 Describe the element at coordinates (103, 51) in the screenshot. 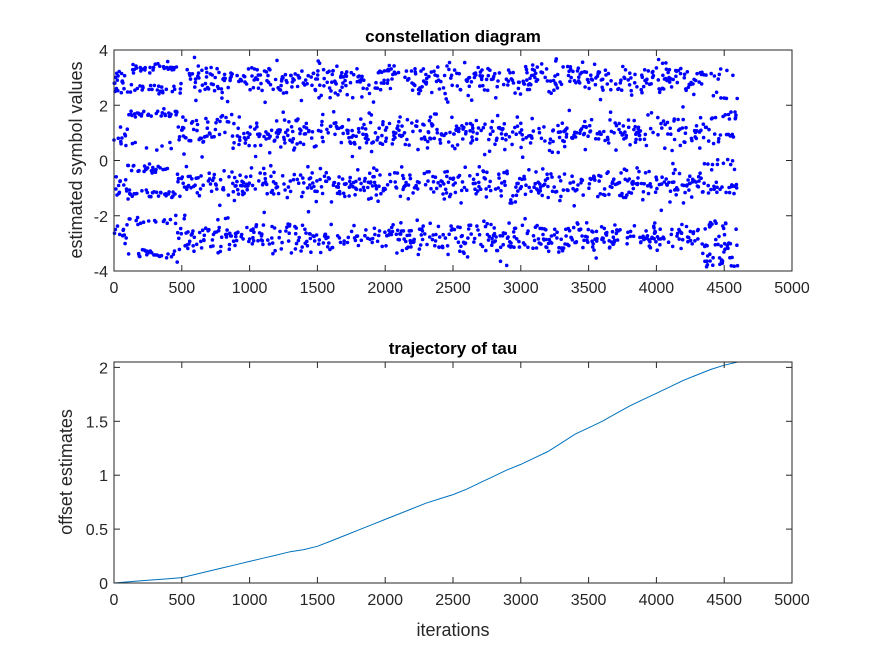

I see `y-tick-label: 4` at that location.